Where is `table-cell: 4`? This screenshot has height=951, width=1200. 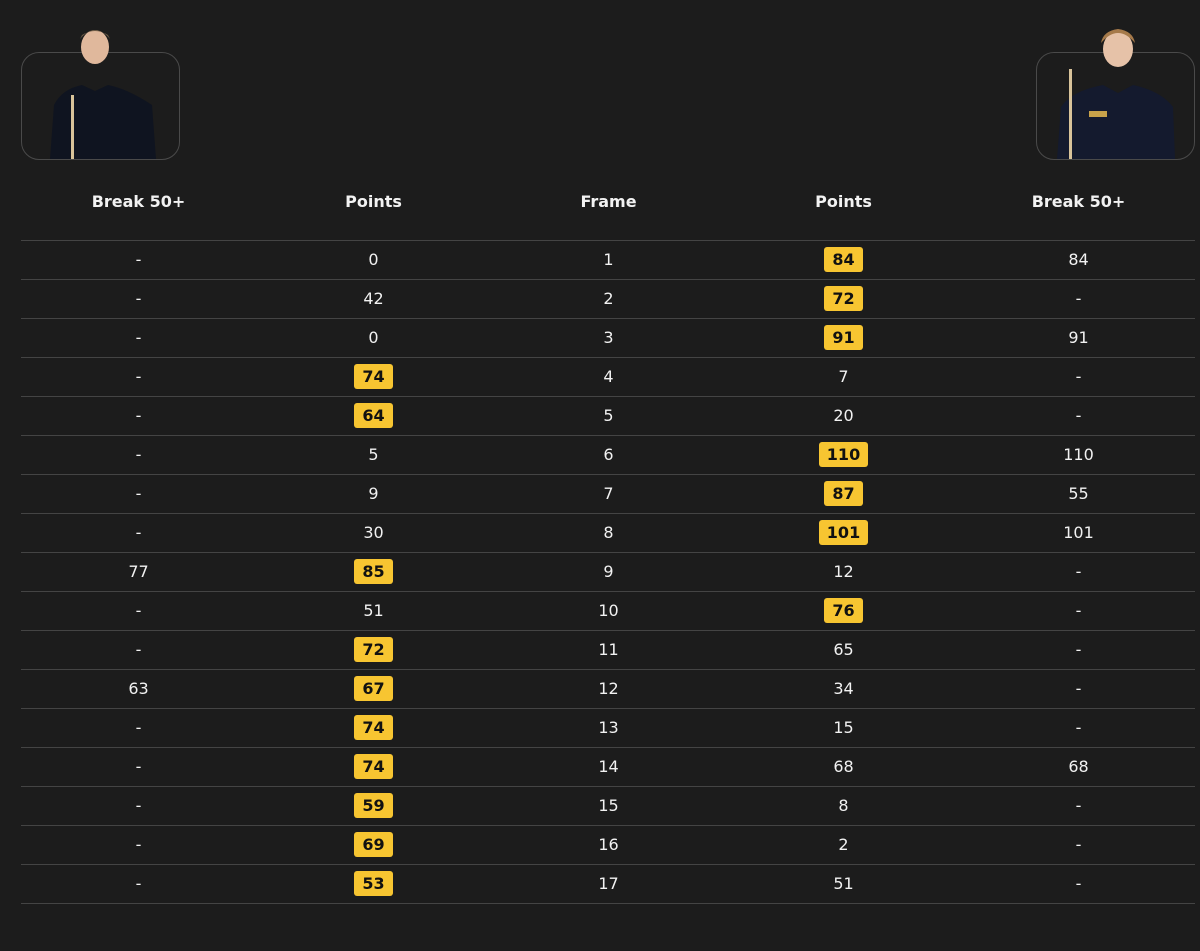 table-cell: 4 is located at coordinates (608, 376).